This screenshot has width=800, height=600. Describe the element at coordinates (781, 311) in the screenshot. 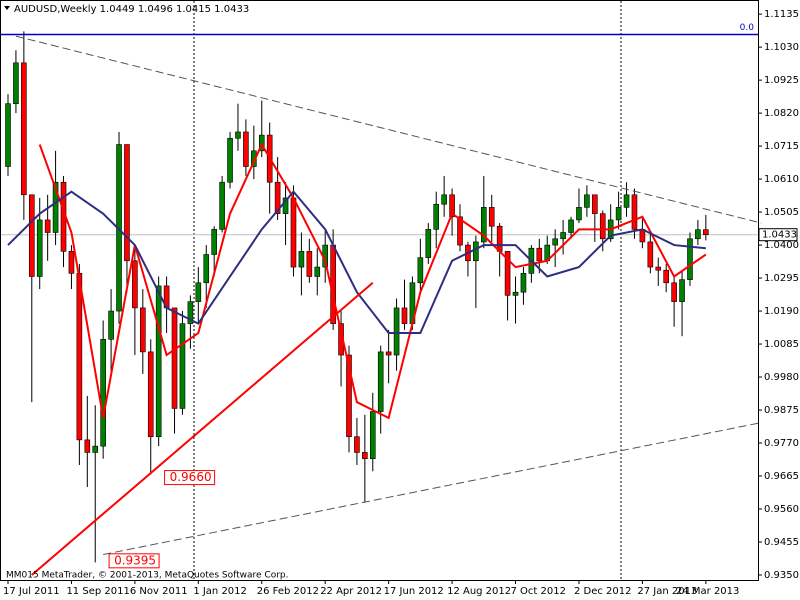

I see `y-tick-label: 1.0190` at that location.